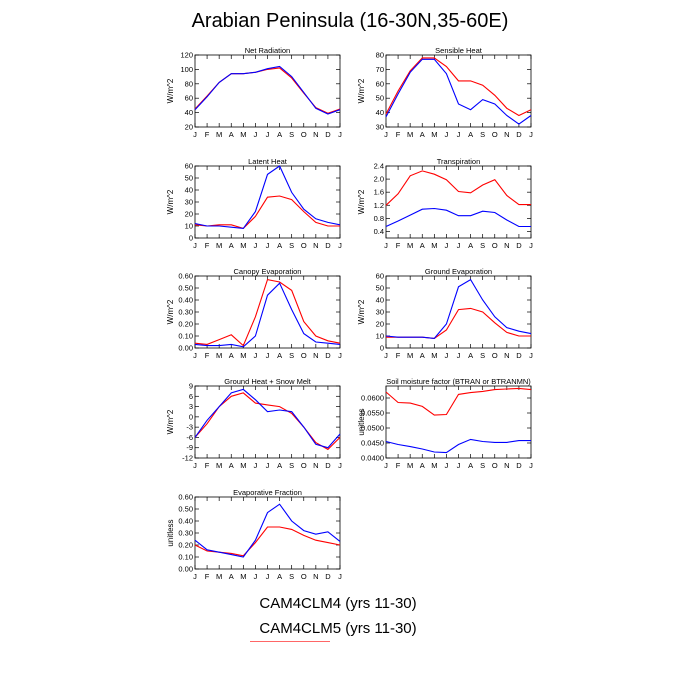 This screenshot has width=700, height=700. What do you see at coordinates (372, 413) in the screenshot?
I see `y-tick-label: 0.0550` at bounding box center [372, 413].